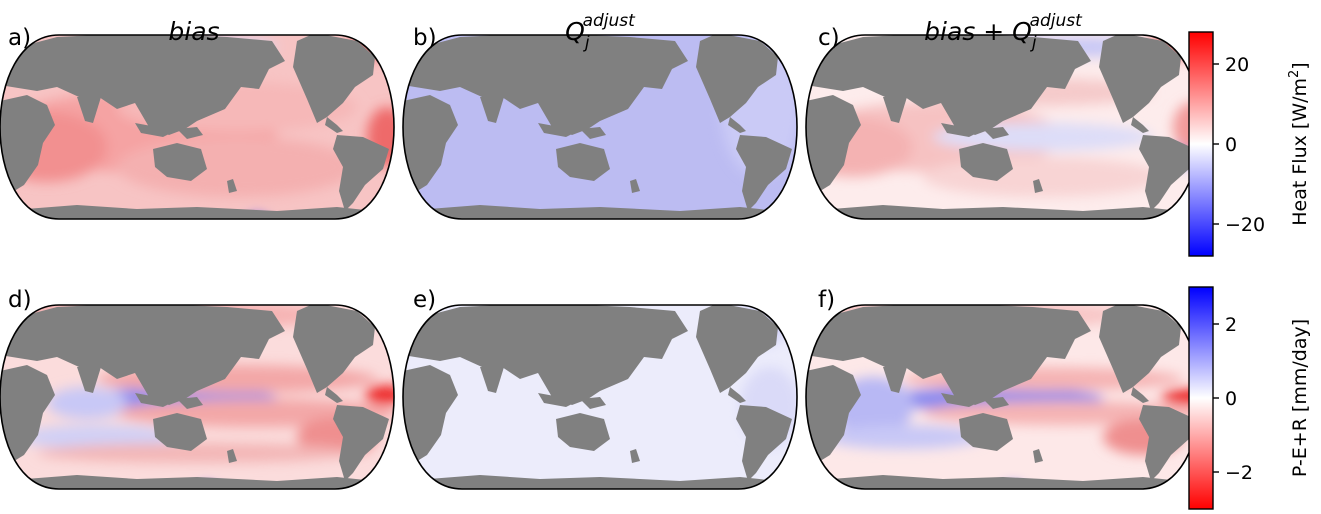 This screenshot has width=1321, height=514. Describe the element at coordinates (20, 300) in the screenshot. I see `panel-label: d)` at that location.